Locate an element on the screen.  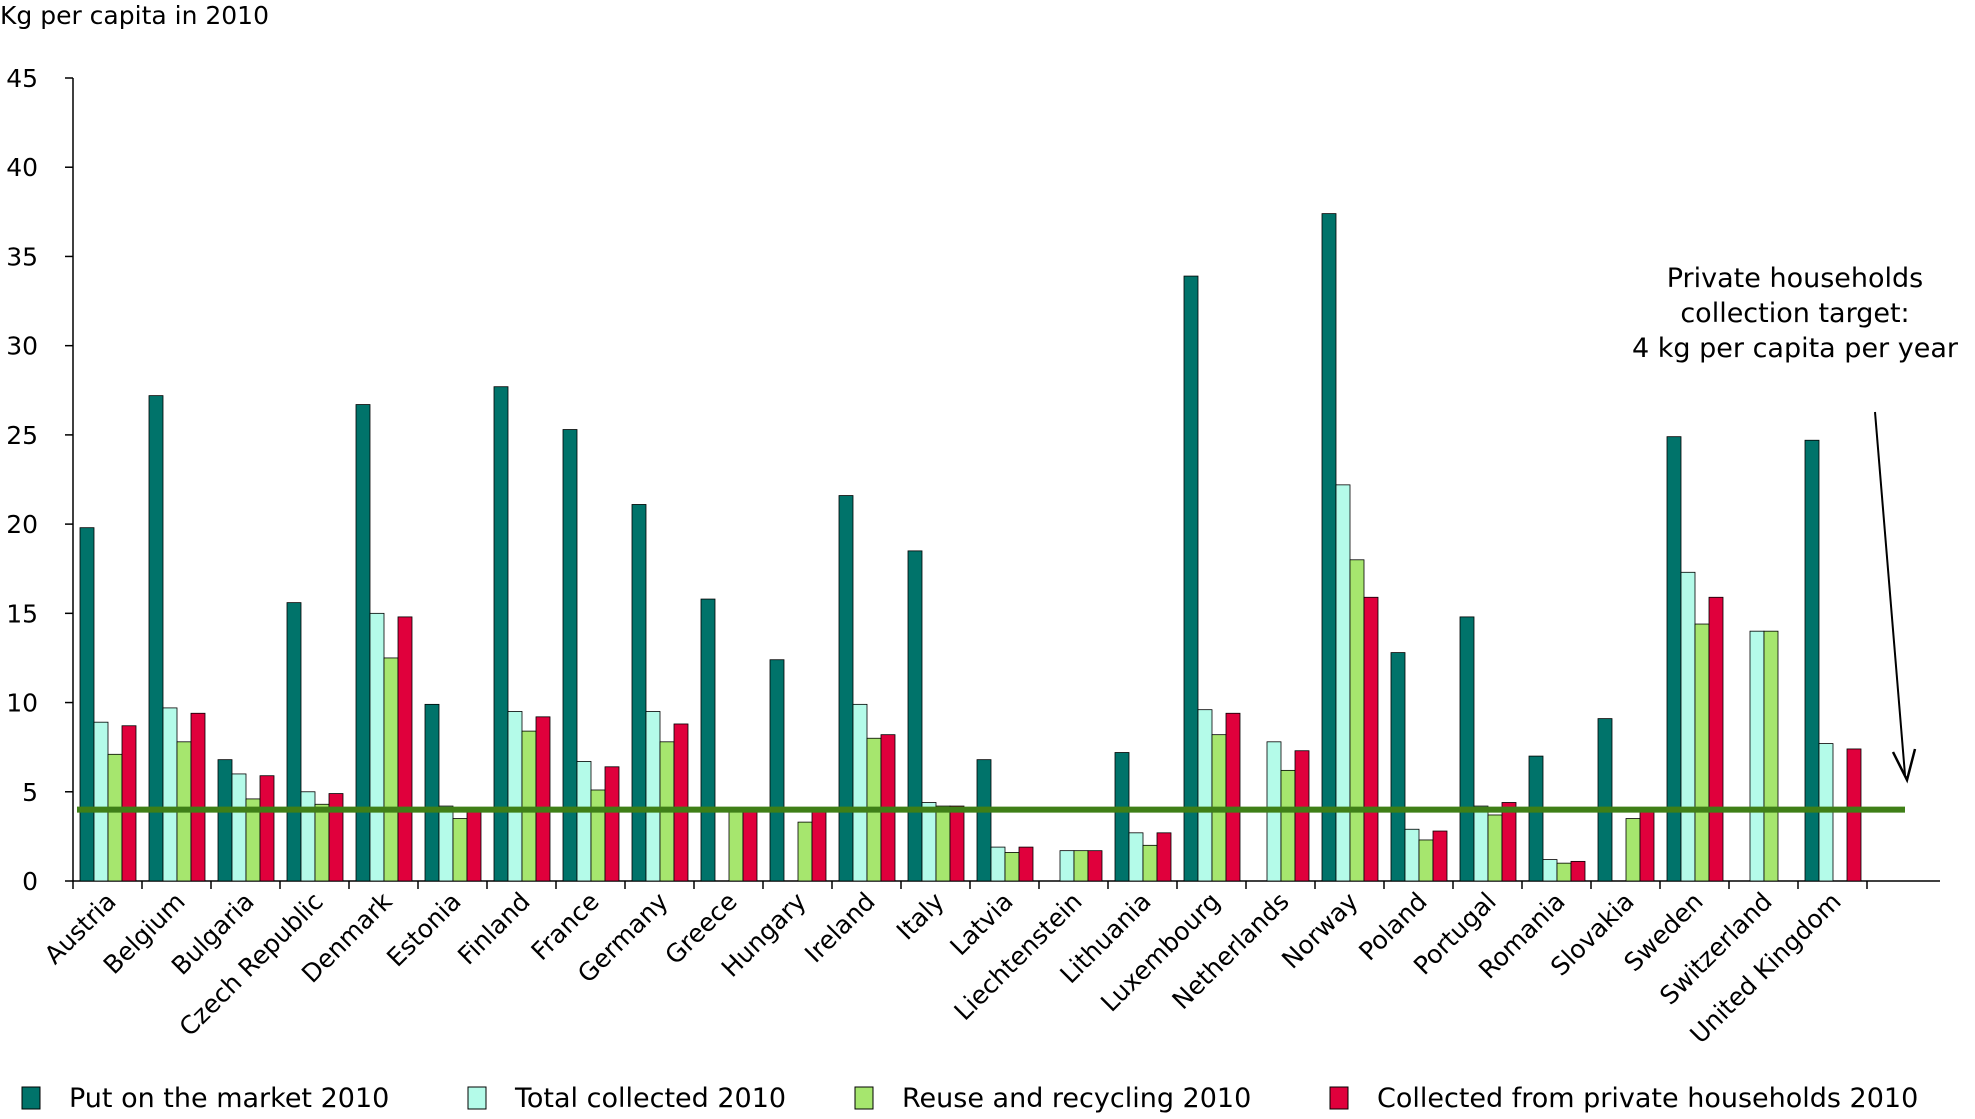
y-tick-label: 0 is located at coordinates (30, 881).